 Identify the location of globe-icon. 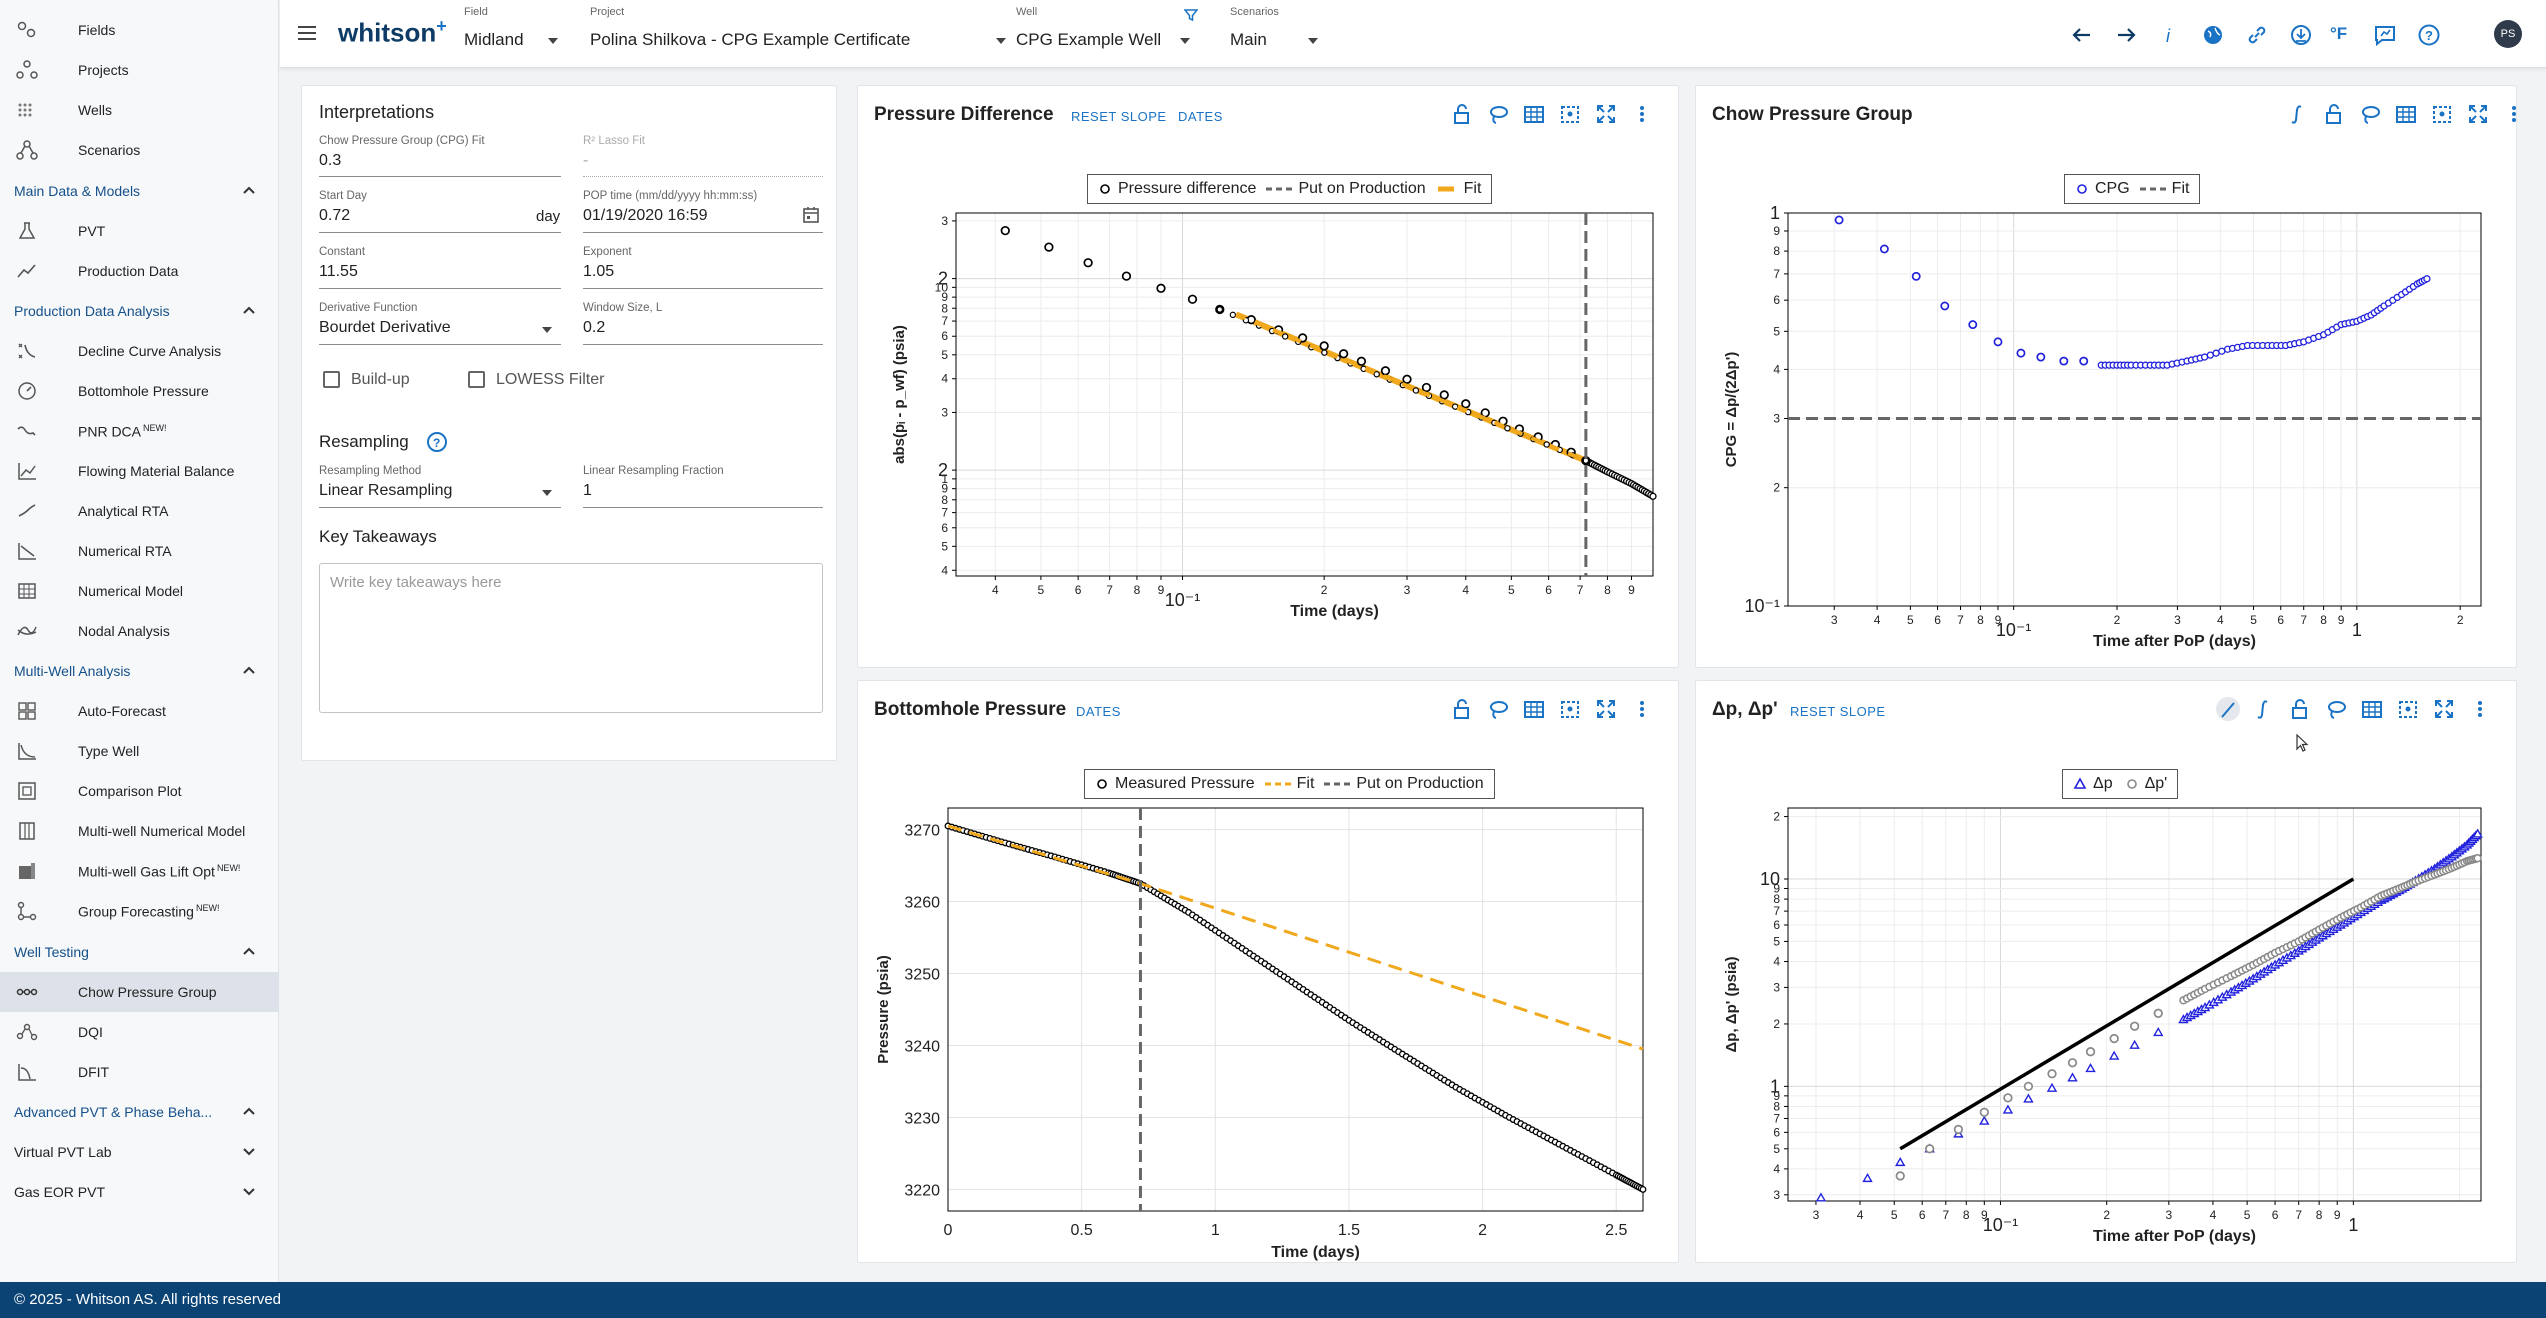
(2213, 35).